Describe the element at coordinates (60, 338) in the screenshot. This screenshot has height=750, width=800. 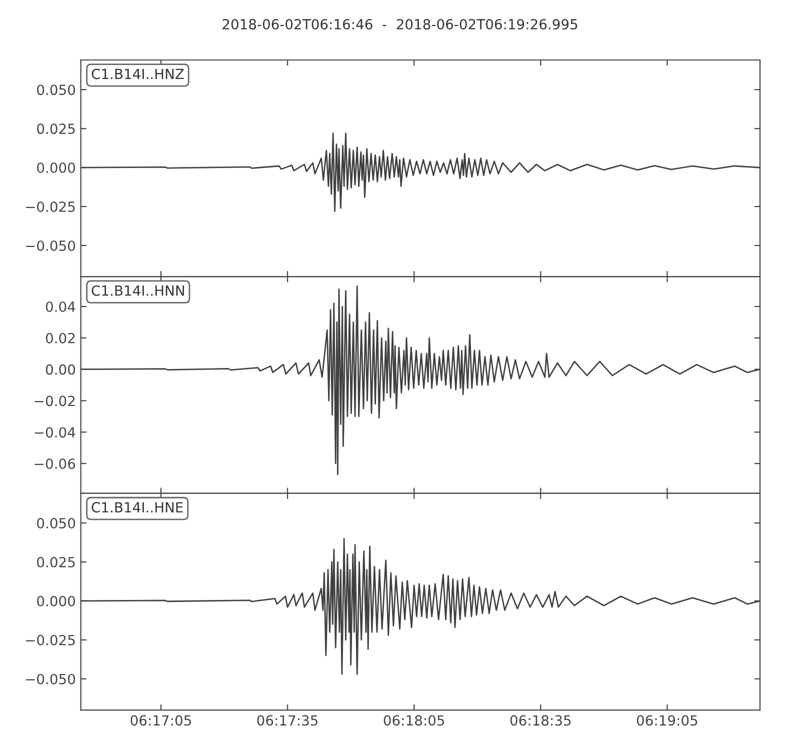
I see `y-tick-label: 0.02` at that location.